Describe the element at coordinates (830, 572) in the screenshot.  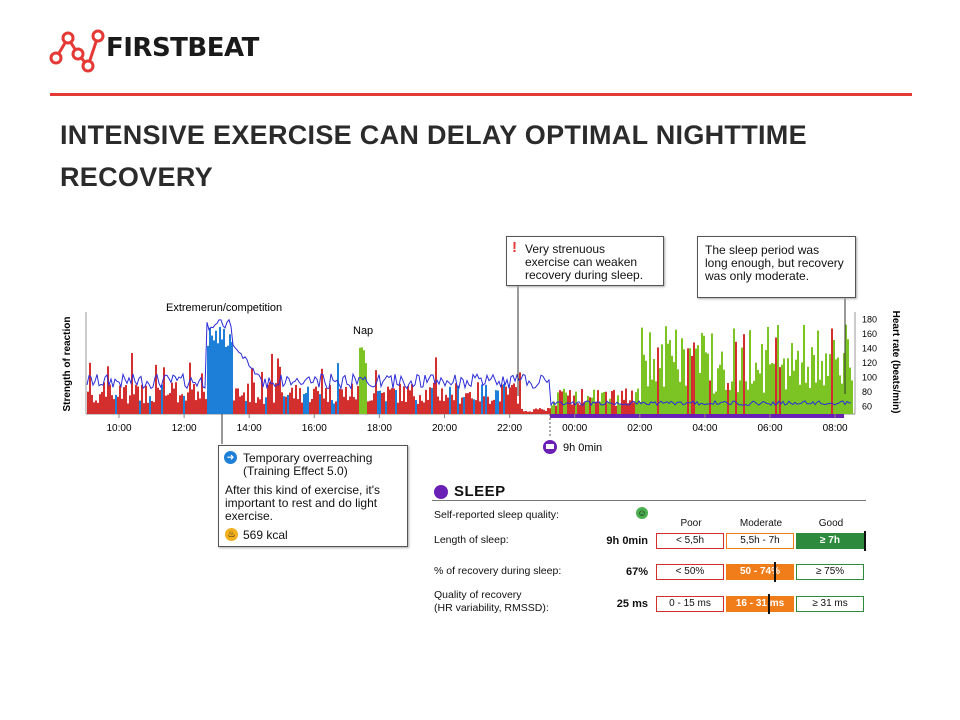
I see `recovery-good-cell: ≥ 75%` at that location.